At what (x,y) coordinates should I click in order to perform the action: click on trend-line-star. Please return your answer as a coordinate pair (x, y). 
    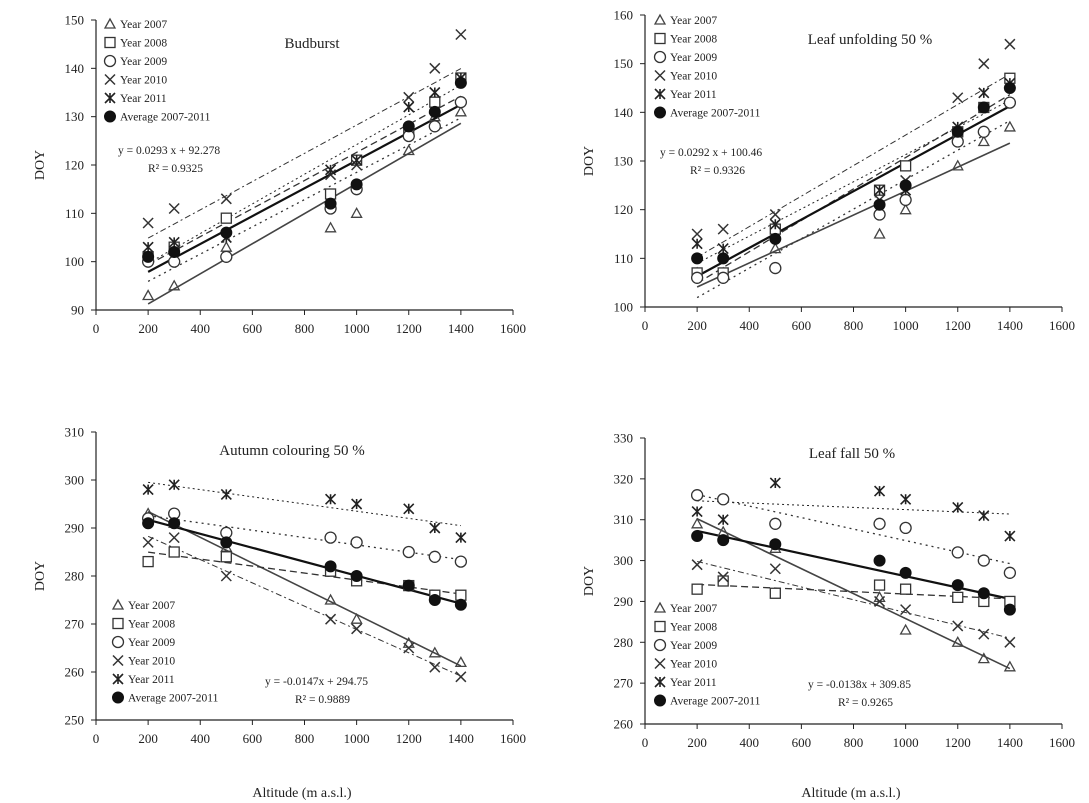
    Looking at the image, I should click on (853, 181).